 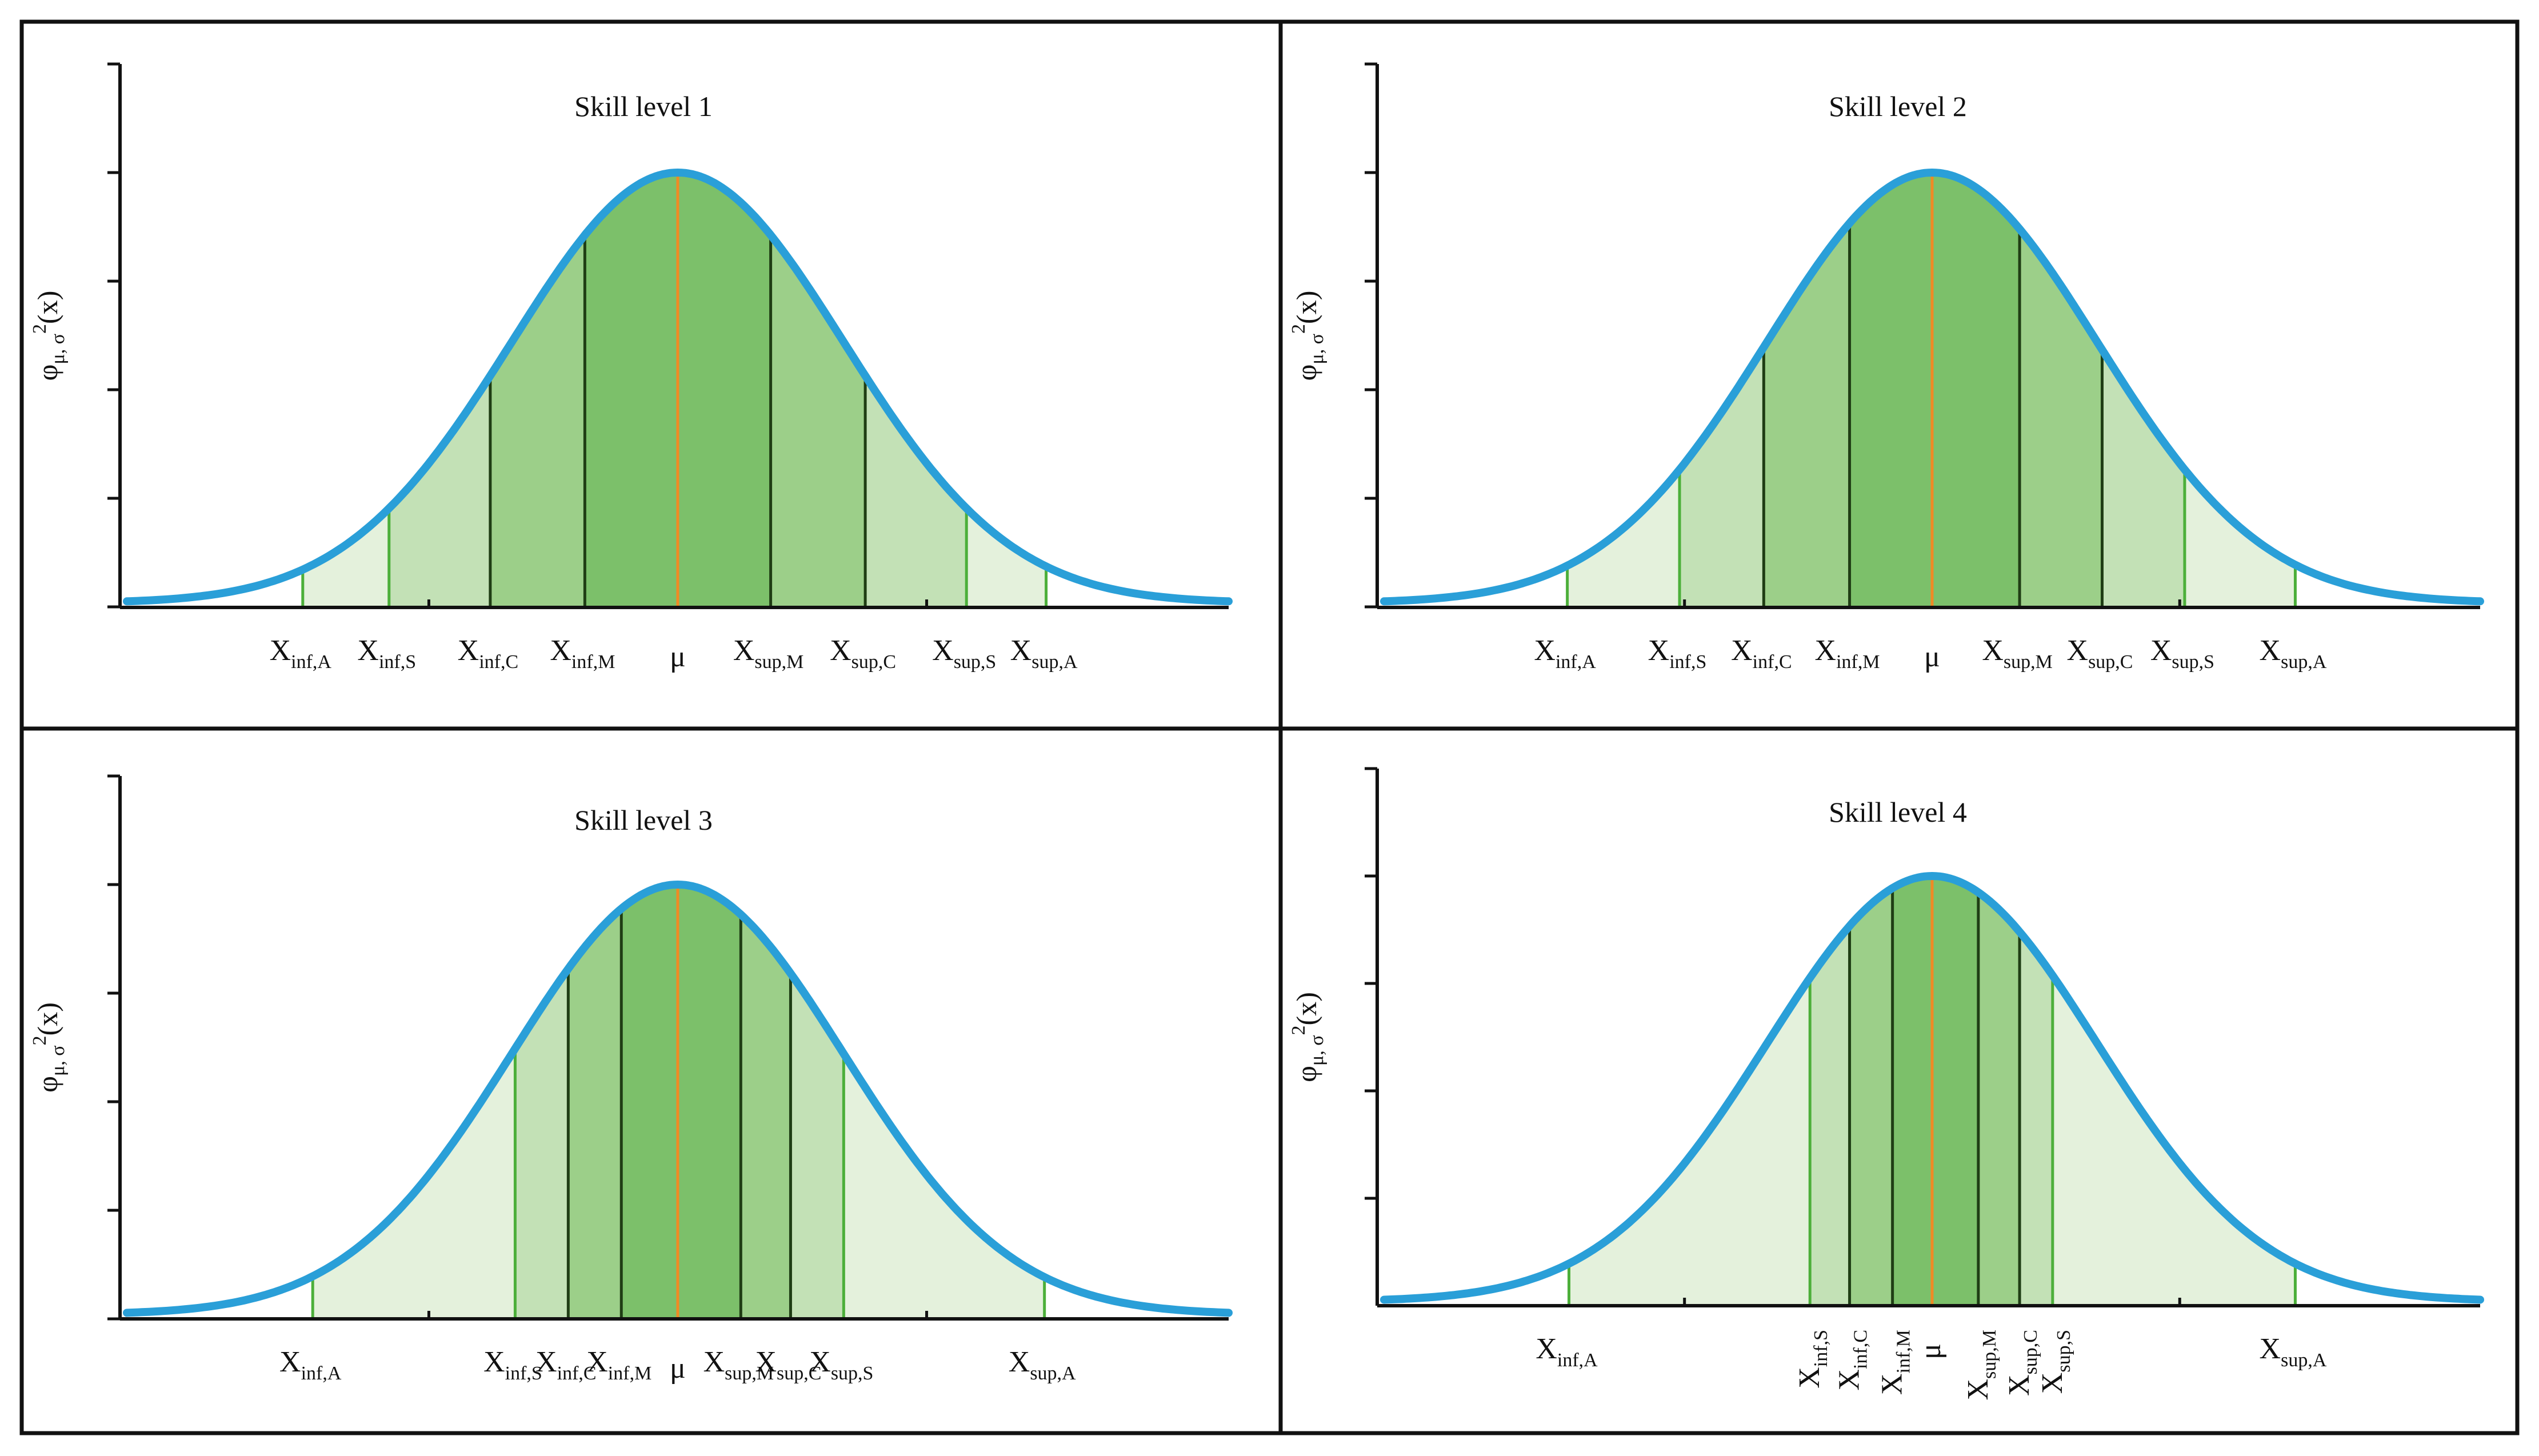 What do you see at coordinates (644, 106) in the screenshot?
I see `chart-title: Skill level 1` at bounding box center [644, 106].